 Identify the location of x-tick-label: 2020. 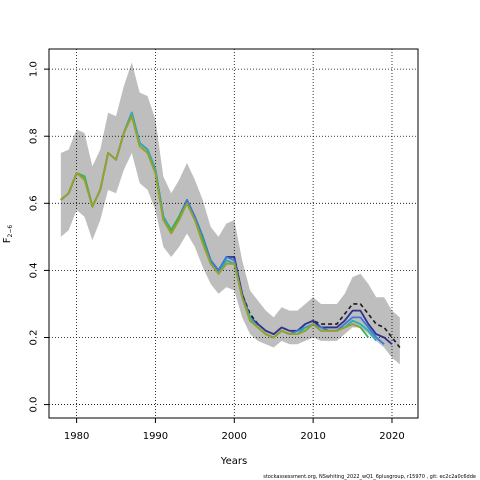
(391, 436).